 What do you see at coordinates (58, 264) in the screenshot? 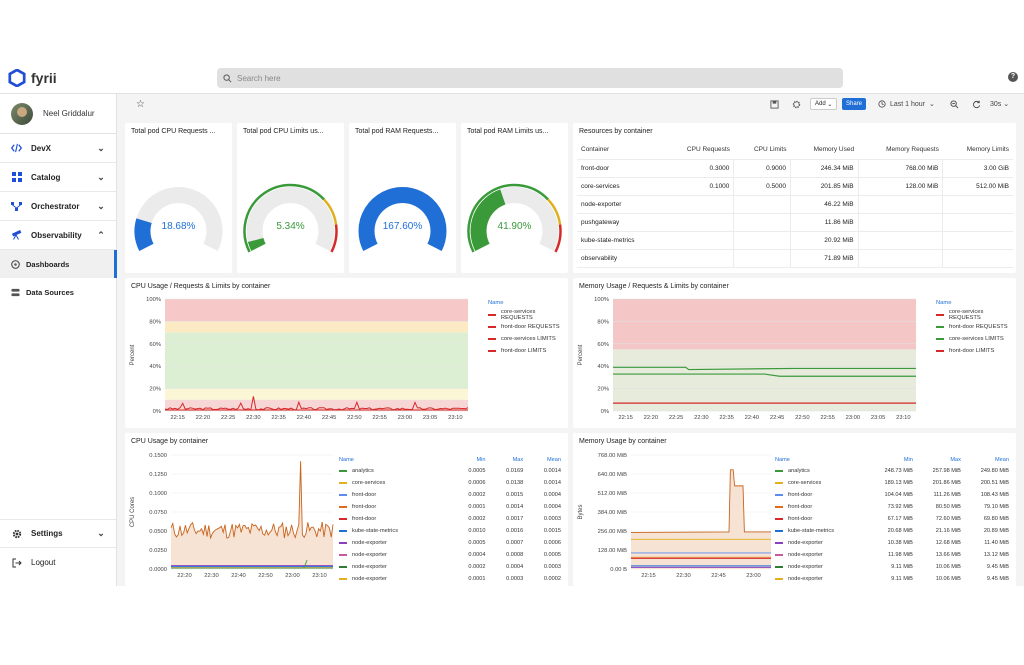
I see `sidebar-item-dashboards: Dashboards` at bounding box center [58, 264].